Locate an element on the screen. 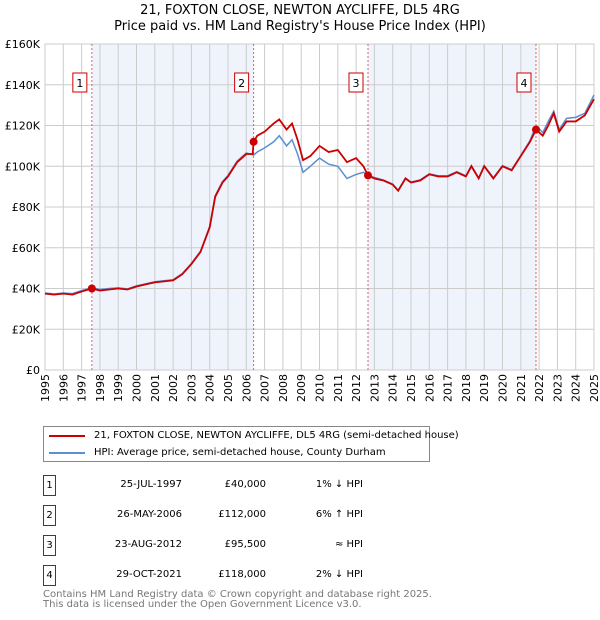 The image size is (600, 620). sale-date: 26-MAY-2006 is located at coordinates (149, 514).